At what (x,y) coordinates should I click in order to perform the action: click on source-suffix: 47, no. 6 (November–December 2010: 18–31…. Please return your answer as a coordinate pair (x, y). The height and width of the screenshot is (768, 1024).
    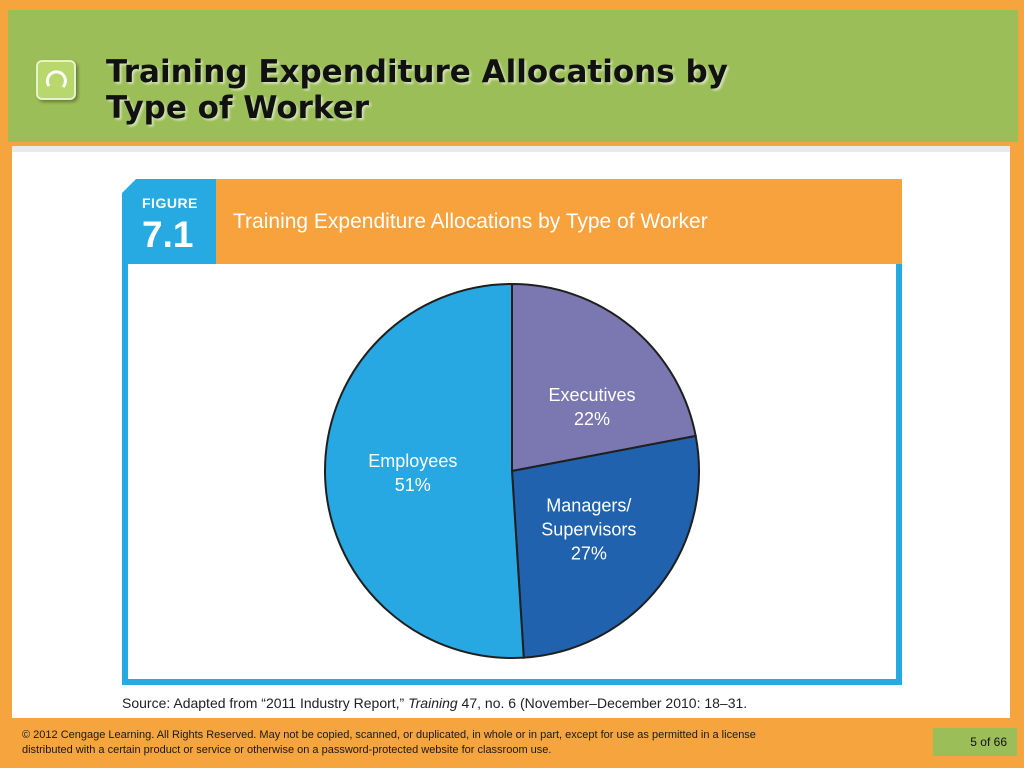
    Looking at the image, I should click on (602, 703).